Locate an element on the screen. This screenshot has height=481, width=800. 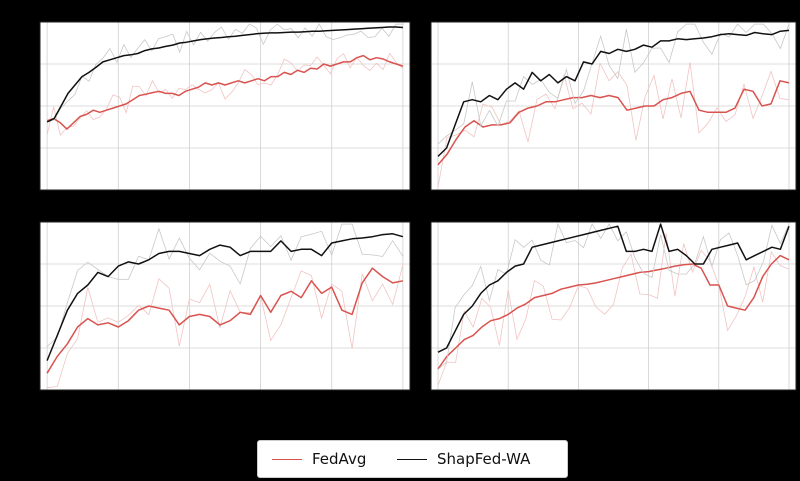
legend: FedAvg ShapFed-WA is located at coordinates (412, 459).